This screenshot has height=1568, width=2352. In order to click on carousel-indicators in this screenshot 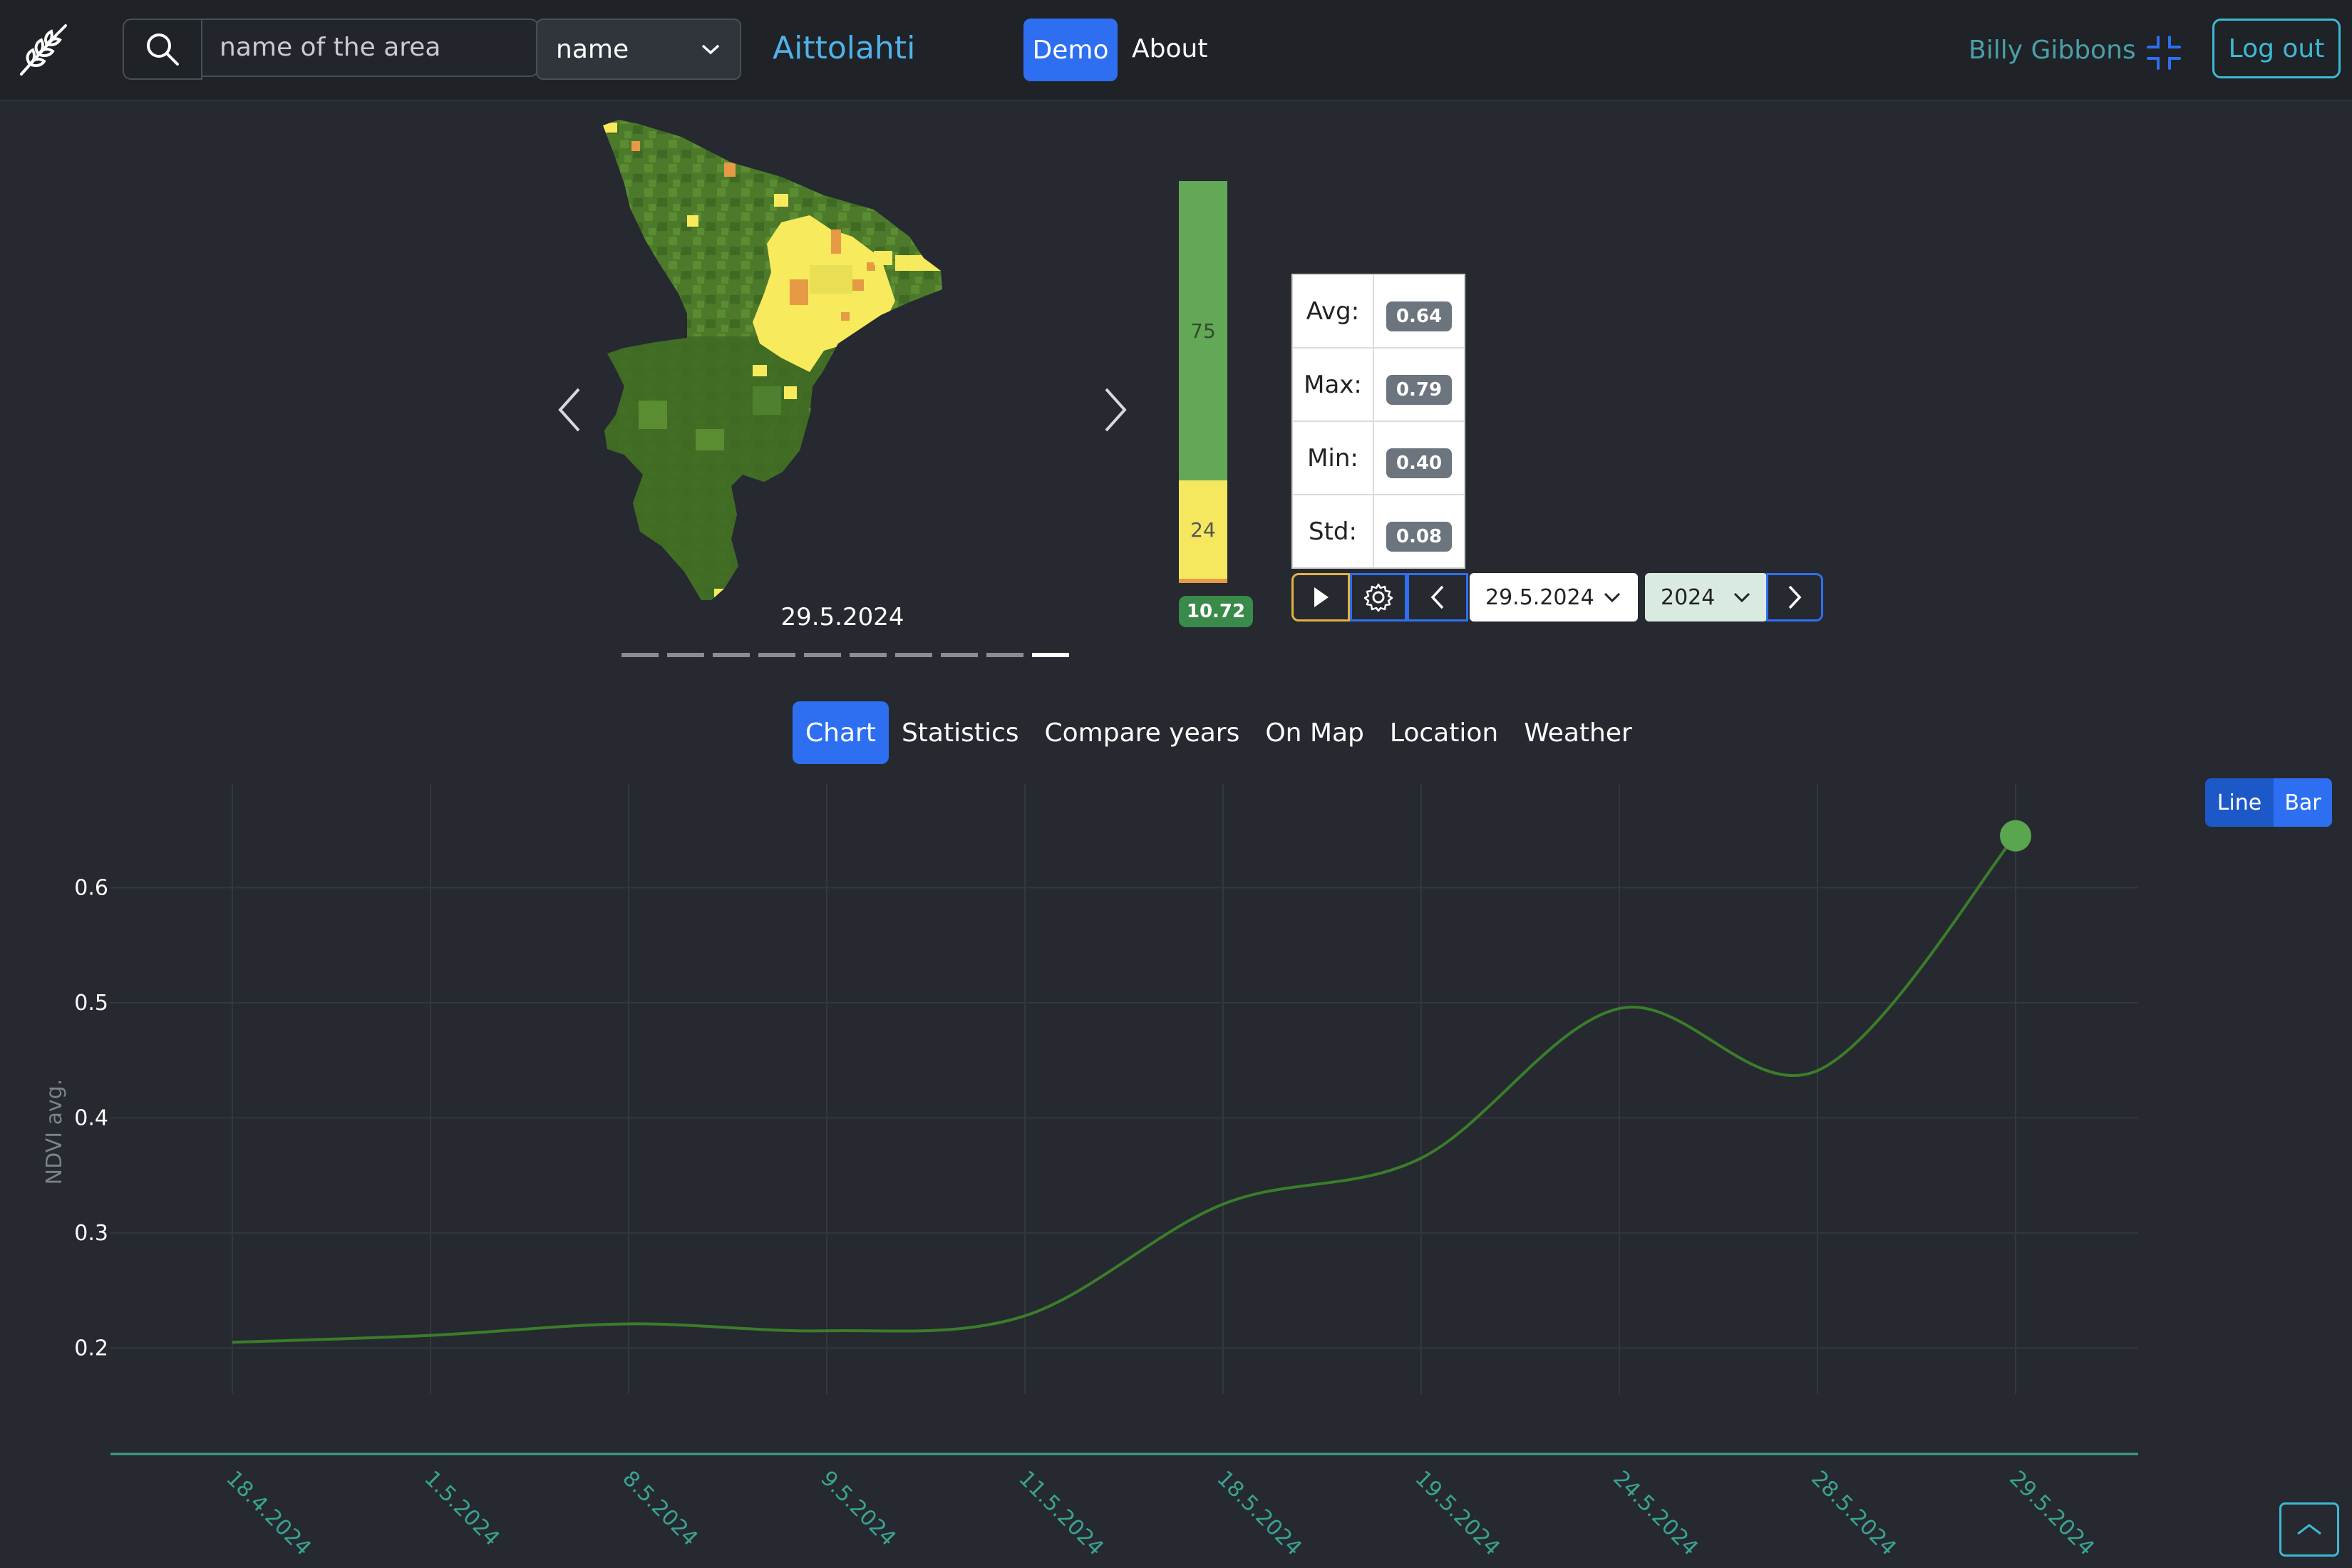, I will do `click(845, 655)`.